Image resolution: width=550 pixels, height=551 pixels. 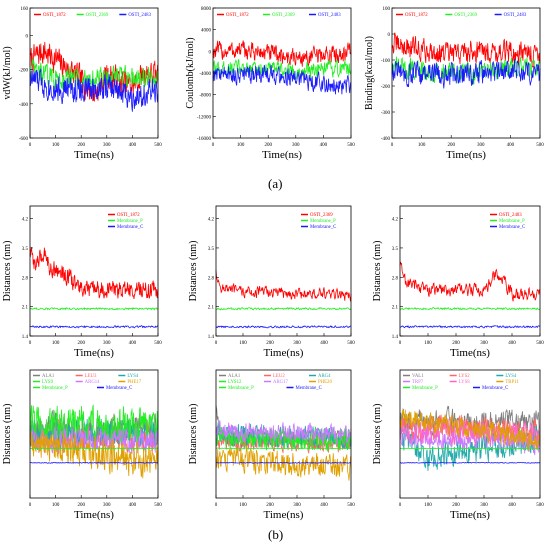 What do you see at coordinates (234, 376) in the screenshot?
I see `legend-label: ALA1` at bounding box center [234, 376].